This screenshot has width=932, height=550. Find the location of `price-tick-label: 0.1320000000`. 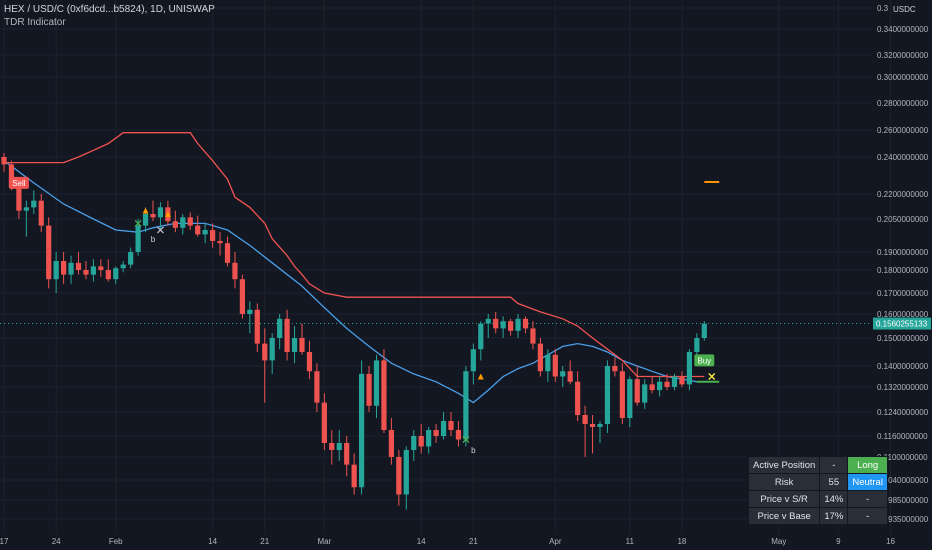

price-tick-label: 0.1320000000 is located at coordinates (903, 387).